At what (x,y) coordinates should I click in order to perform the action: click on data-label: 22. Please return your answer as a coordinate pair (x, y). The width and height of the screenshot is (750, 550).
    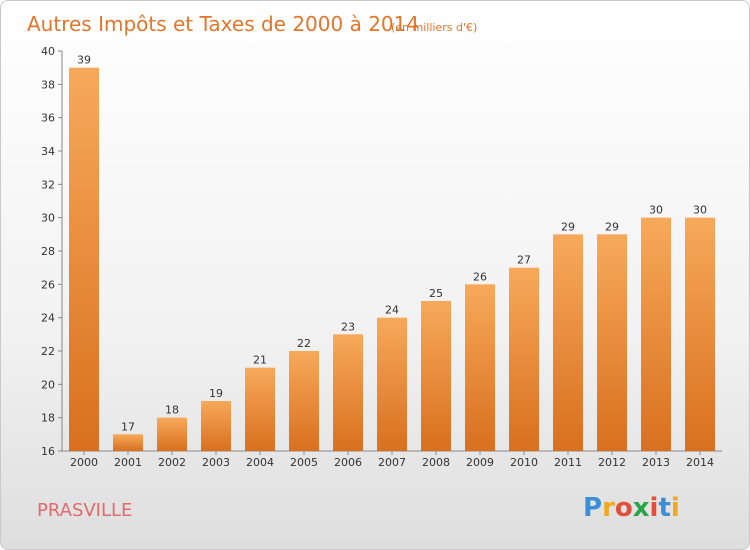
    Looking at the image, I should click on (304, 343).